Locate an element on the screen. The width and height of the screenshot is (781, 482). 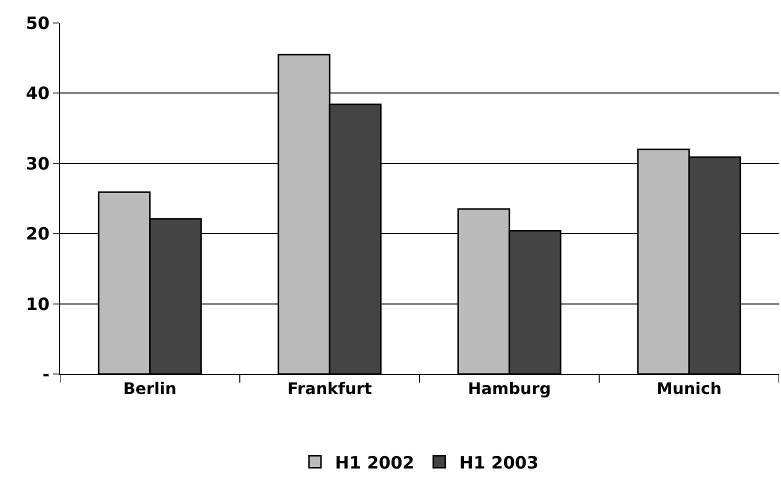
y-tick-label: 10 is located at coordinates (38, 304).